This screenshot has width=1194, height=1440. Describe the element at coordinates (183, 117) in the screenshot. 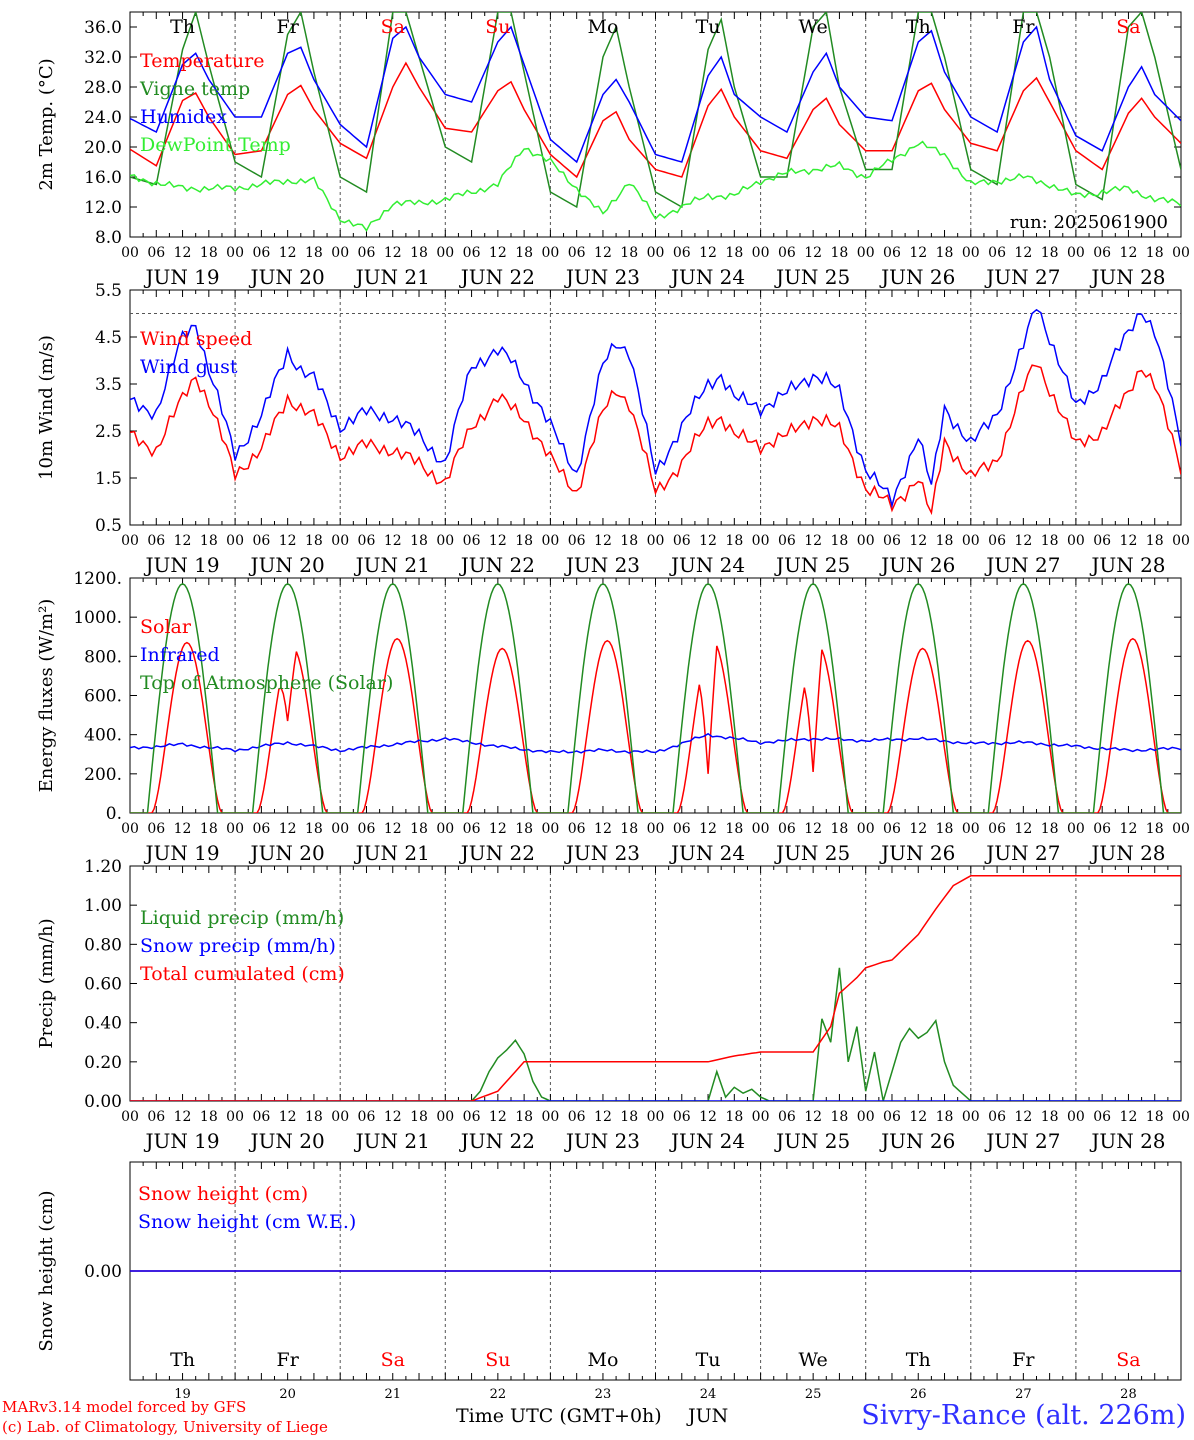

I see `legend-label: Humidex` at that location.